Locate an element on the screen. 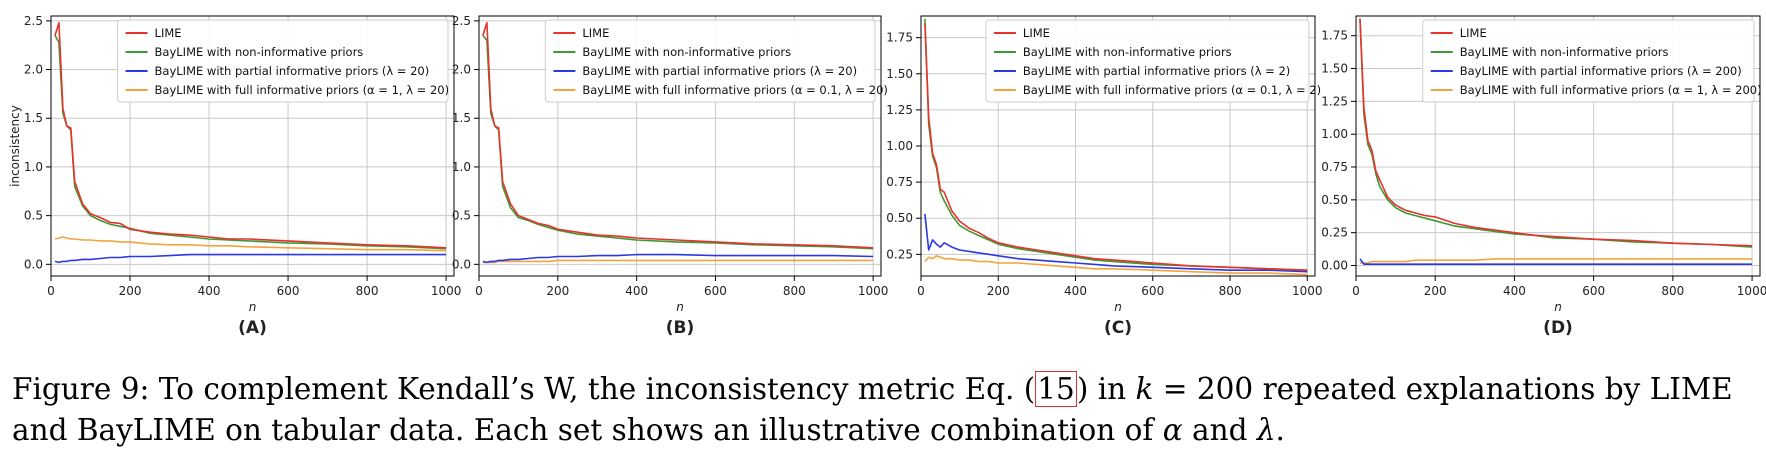 This screenshot has height=470, width=1766. caption-and: and is located at coordinates (1219, 430).